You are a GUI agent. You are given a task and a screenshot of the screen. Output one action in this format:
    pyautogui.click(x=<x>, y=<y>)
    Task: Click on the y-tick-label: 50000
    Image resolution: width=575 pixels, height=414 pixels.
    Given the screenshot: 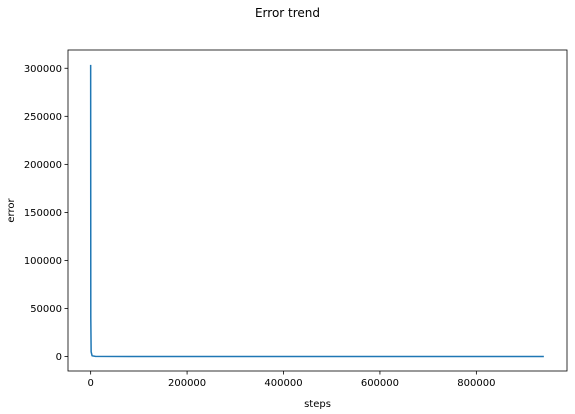 What is the action you would take?
    pyautogui.click(x=46, y=309)
    